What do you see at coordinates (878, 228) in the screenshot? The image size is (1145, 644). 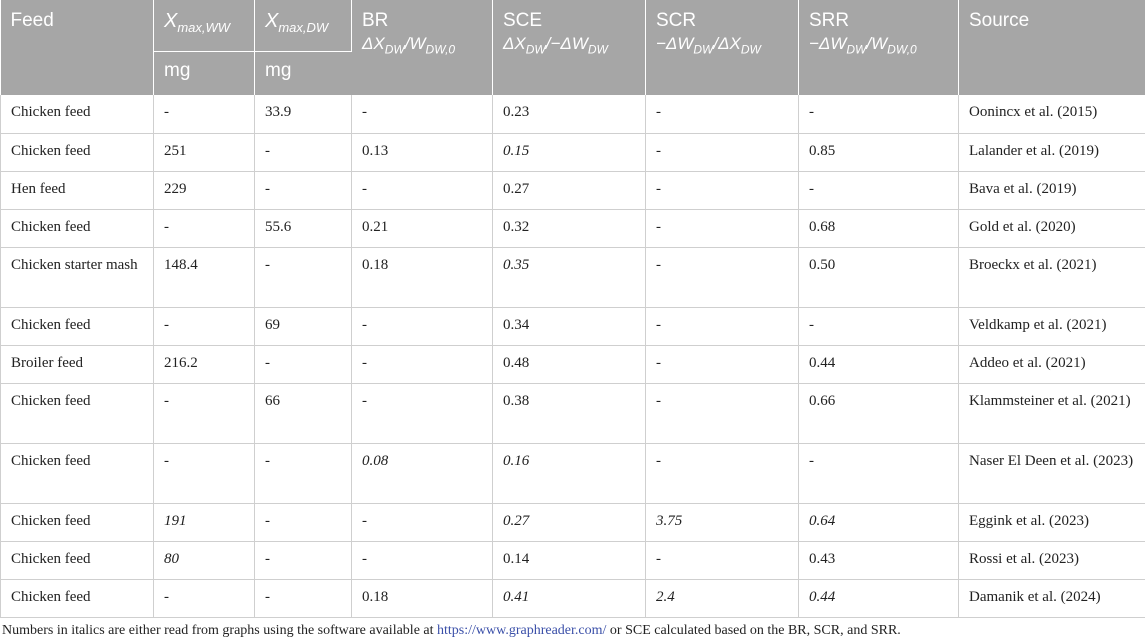 I see `cell-srr: 0.68` at bounding box center [878, 228].